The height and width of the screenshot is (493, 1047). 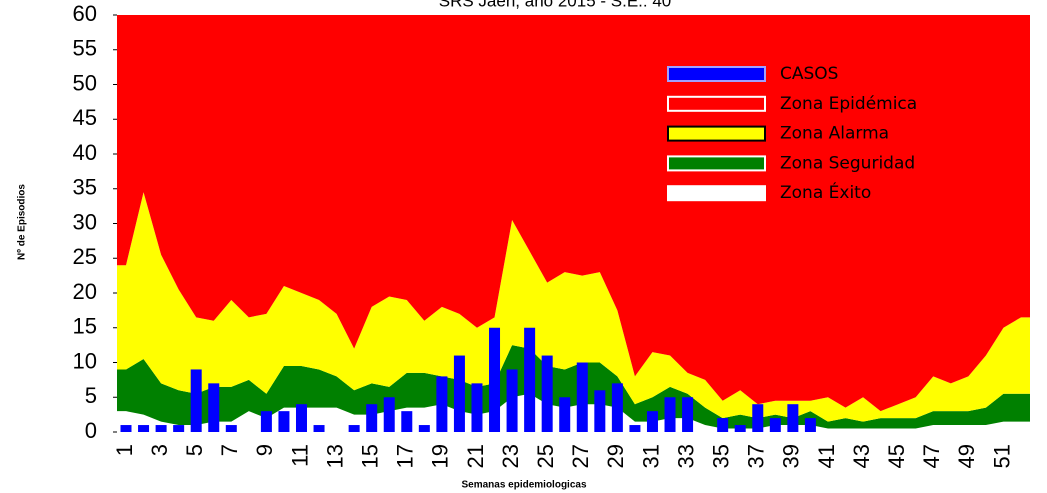 What do you see at coordinates (194, 450) in the screenshot?
I see `x-tick-label: 5` at bounding box center [194, 450].